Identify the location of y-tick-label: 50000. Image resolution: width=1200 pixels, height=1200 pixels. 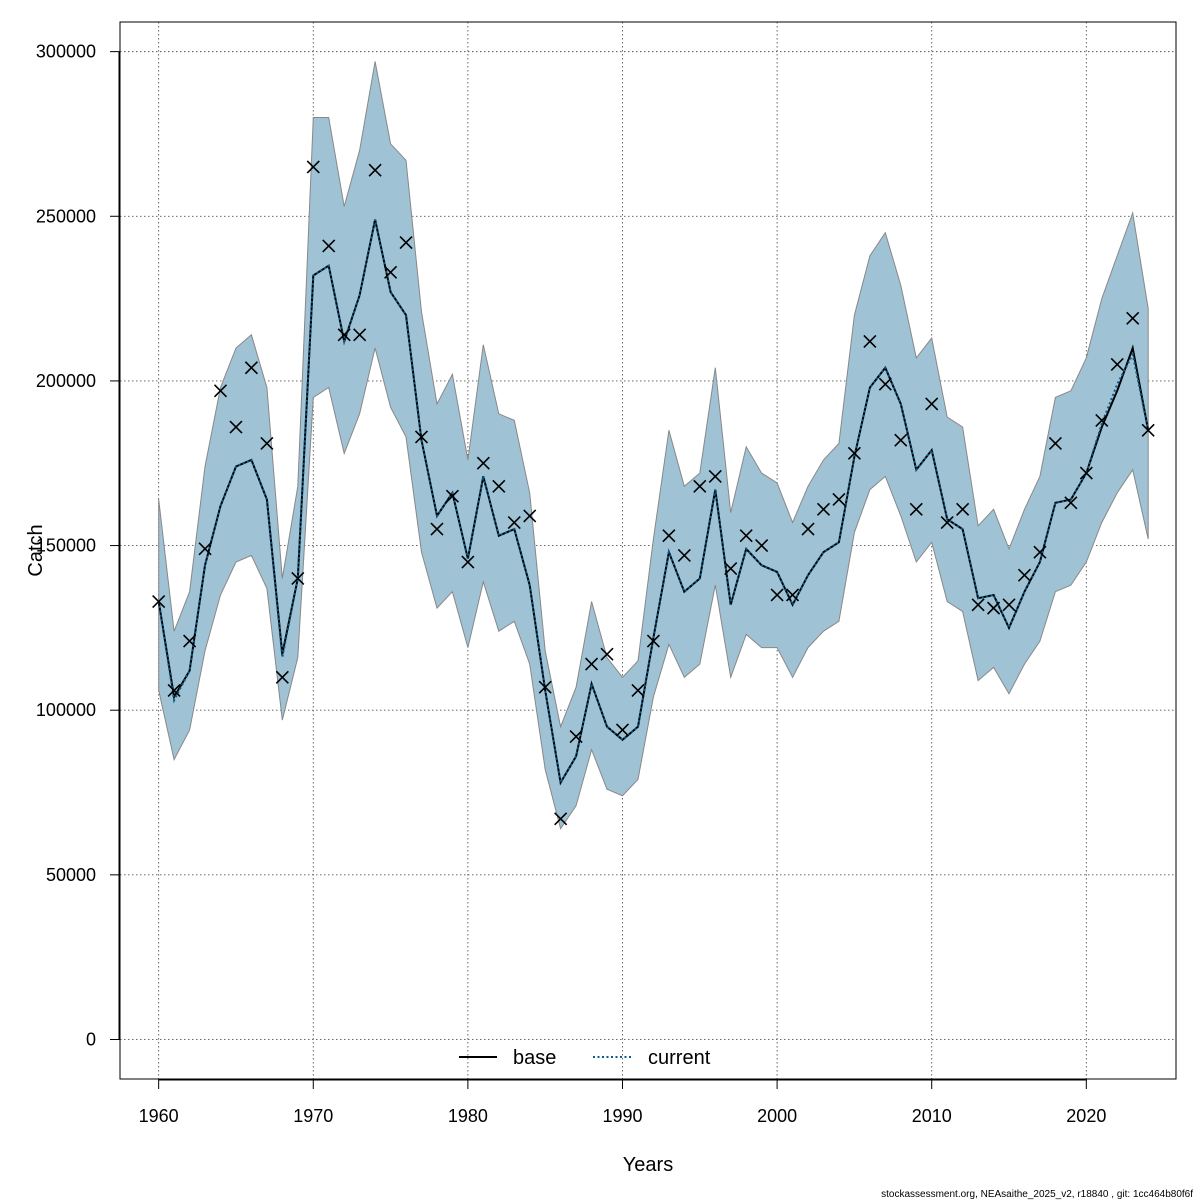
(71, 875).